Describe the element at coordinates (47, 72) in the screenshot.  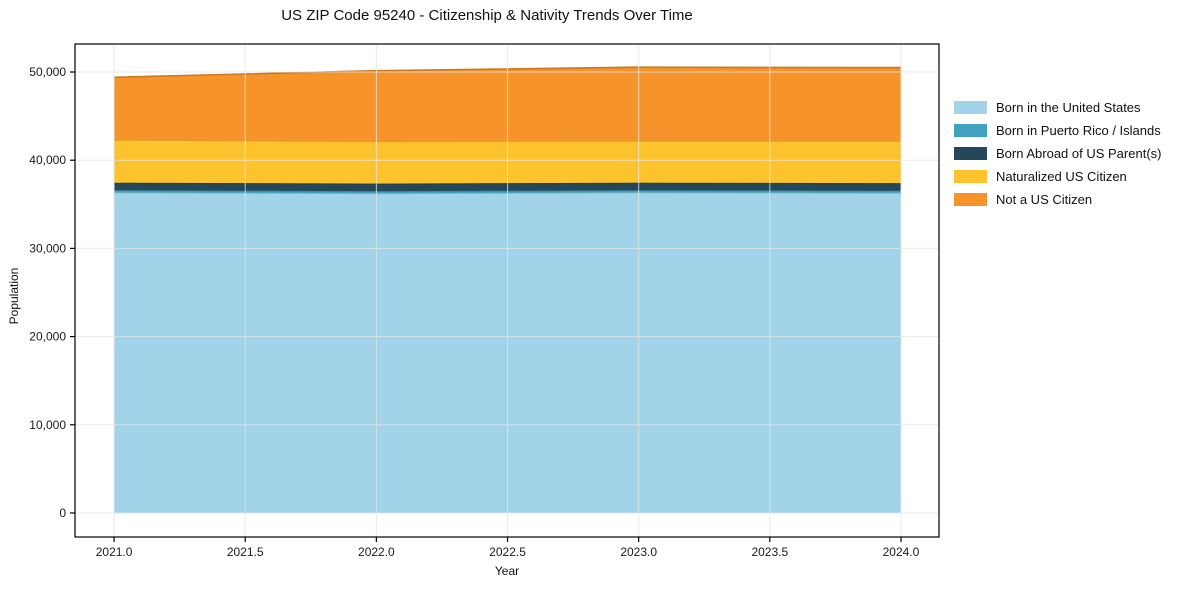
I see `y-tick-label: 50,000` at that location.